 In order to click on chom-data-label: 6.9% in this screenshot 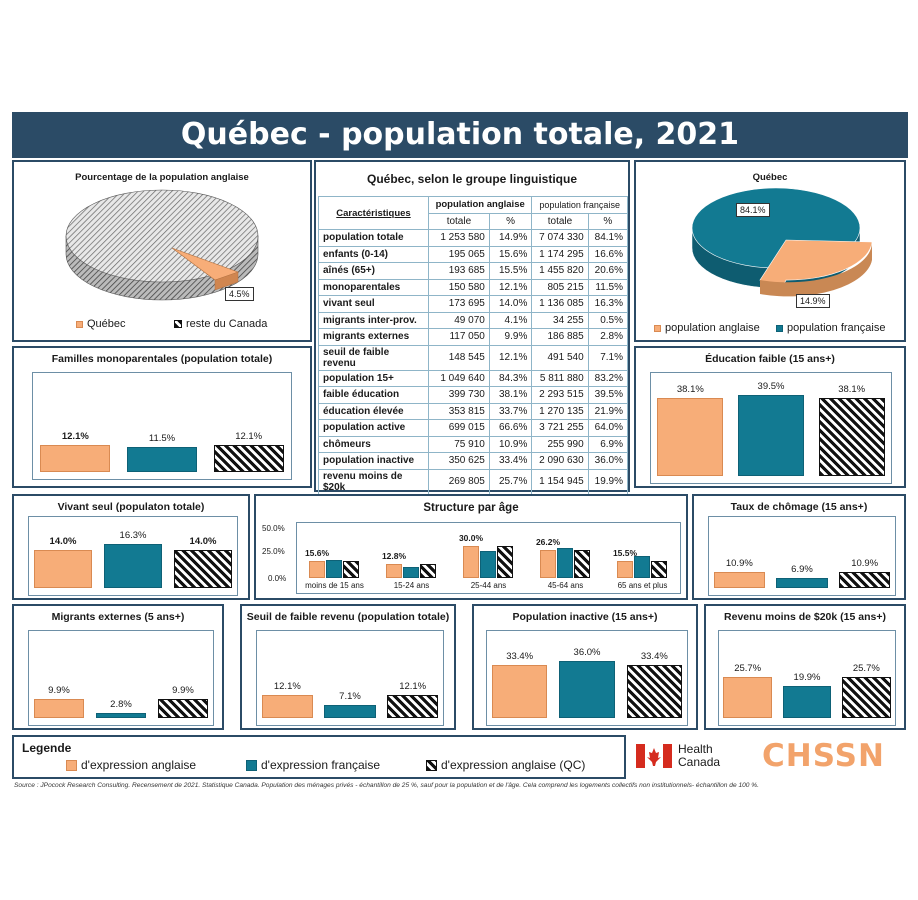, I will do `click(802, 569)`.